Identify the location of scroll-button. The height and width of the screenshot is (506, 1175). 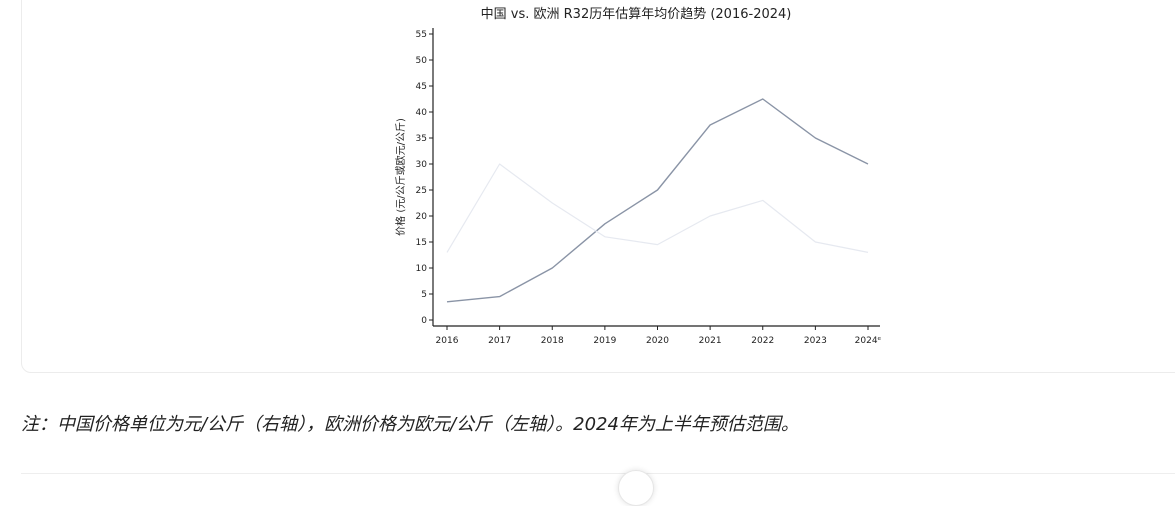
(636, 488).